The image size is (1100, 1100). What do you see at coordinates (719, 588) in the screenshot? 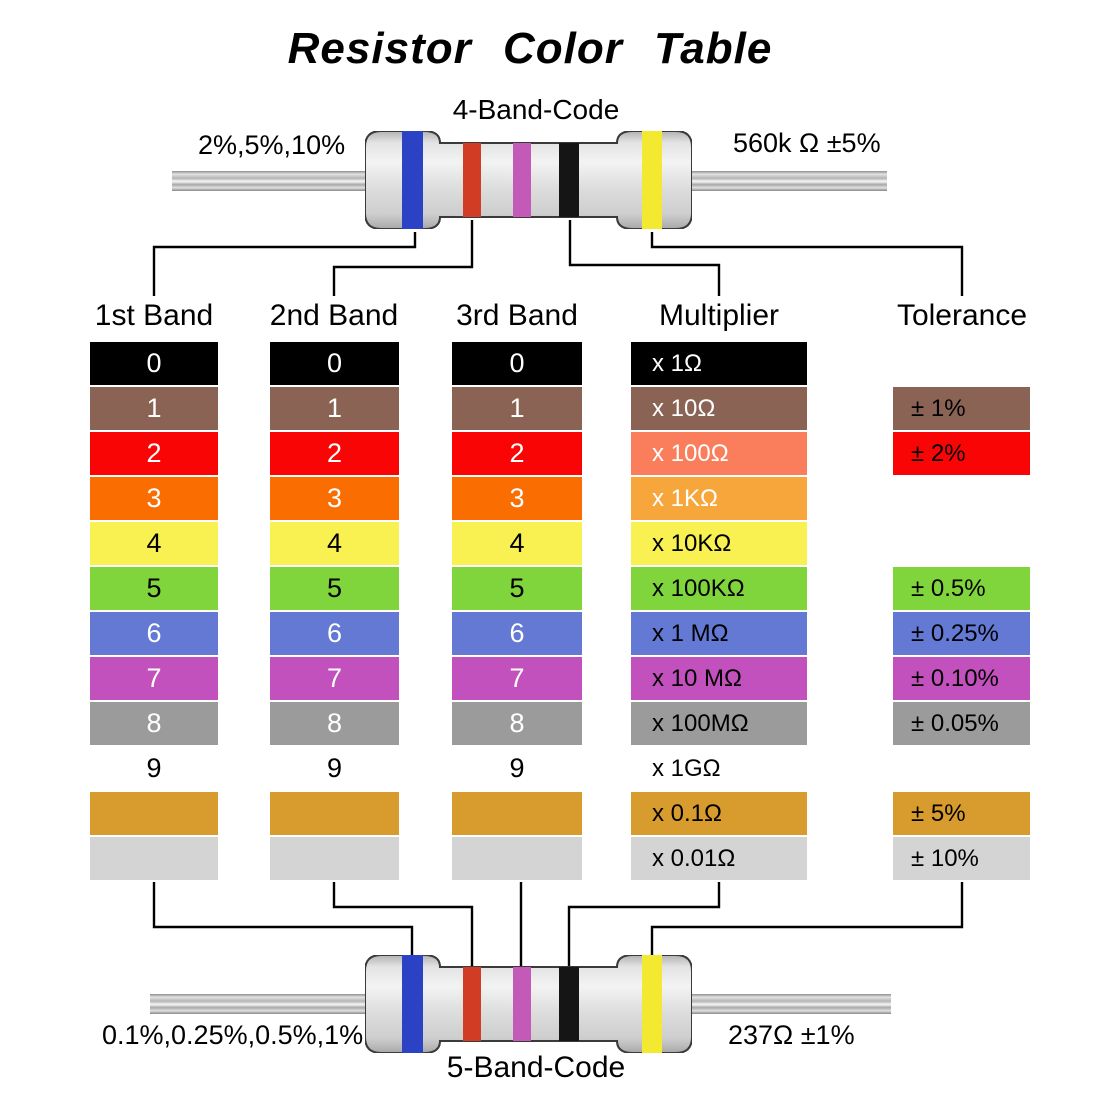
I see `cell-green-multiplier: x 100KΩ` at bounding box center [719, 588].